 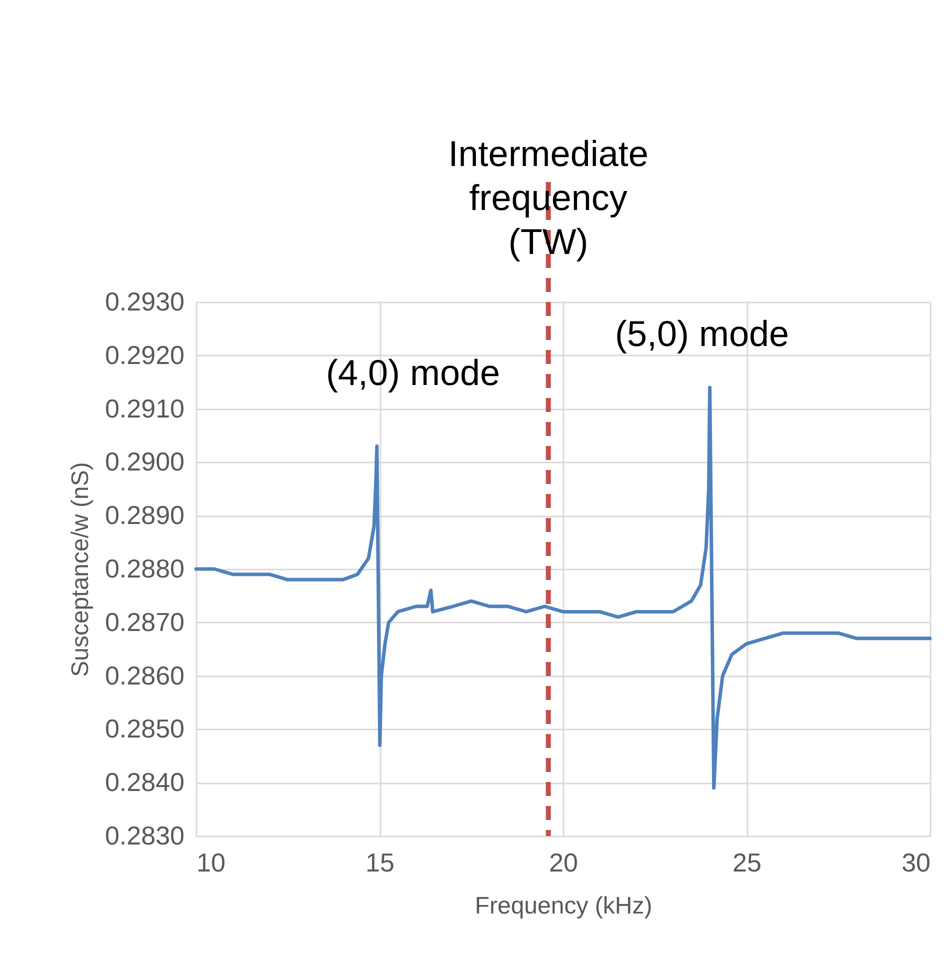 What do you see at coordinates (211, 863) in the screenshot?
I see `x-tick-label: 10` at bounding box center [211, 863].